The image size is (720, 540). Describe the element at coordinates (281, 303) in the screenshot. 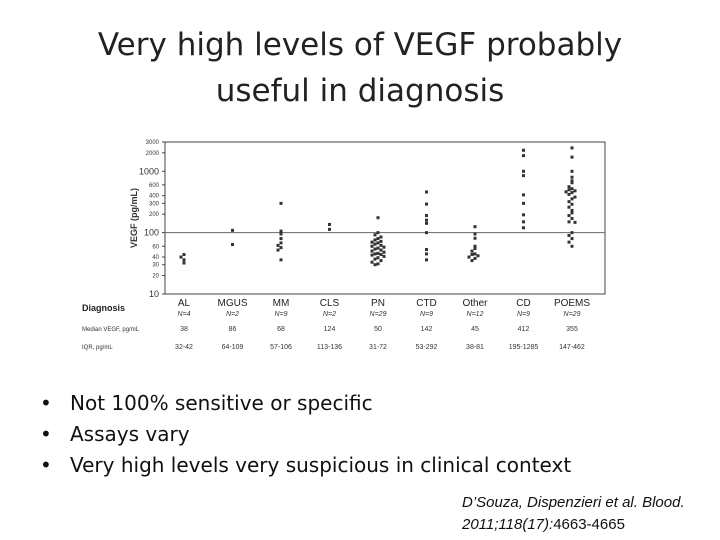

I see `group-label: MM` at that location.